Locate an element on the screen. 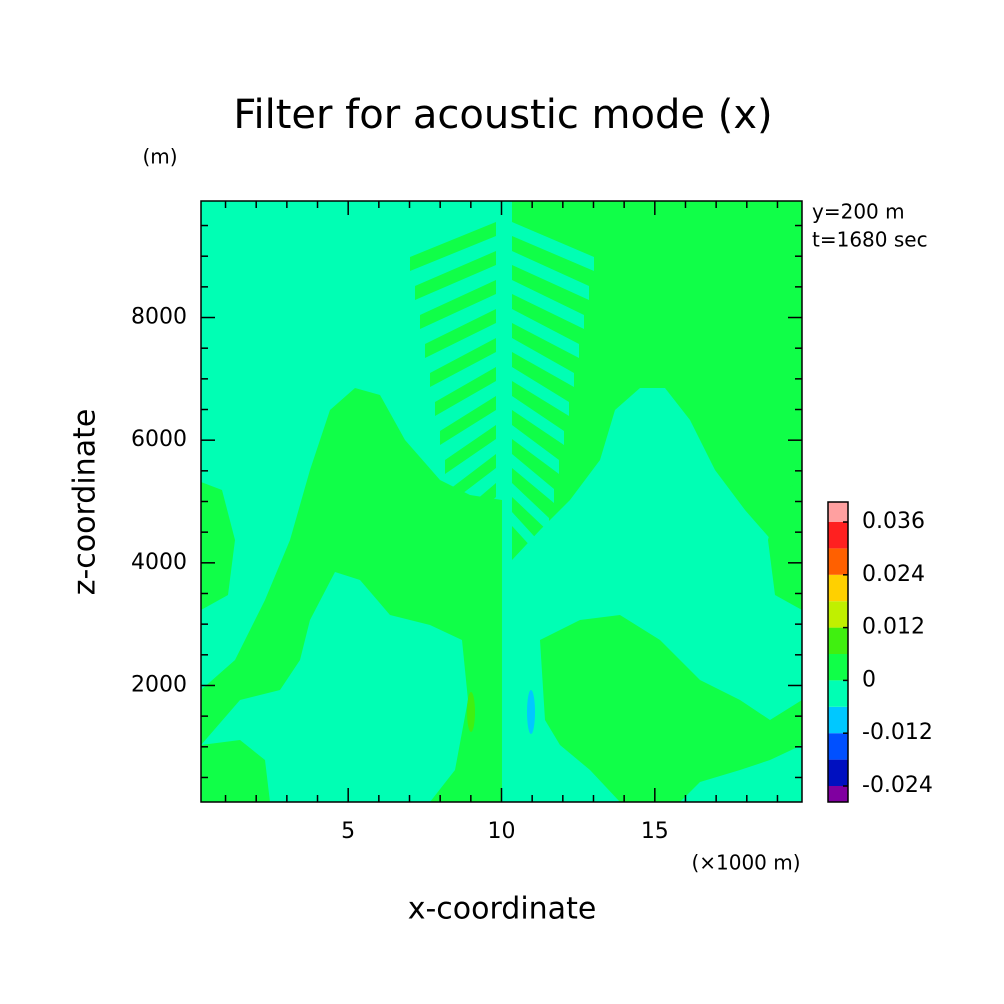 The width and height of the screenshot is (1004, 1004). y-unit: (m) is located at coordinates (159, 157).